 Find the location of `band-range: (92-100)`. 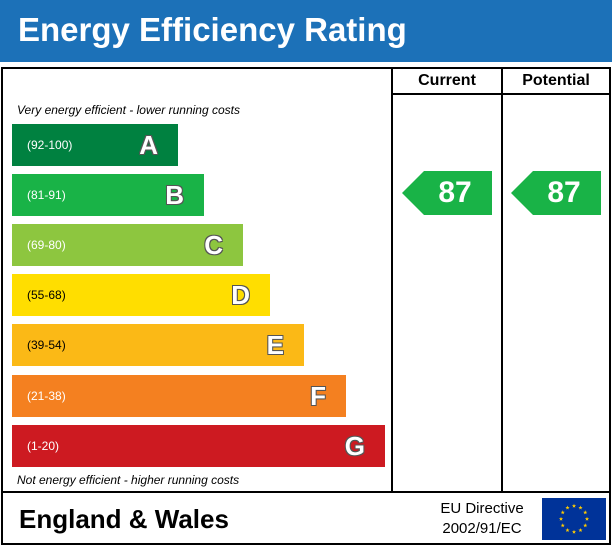

band-range: (92-100) is located at coordinates (50, 145).